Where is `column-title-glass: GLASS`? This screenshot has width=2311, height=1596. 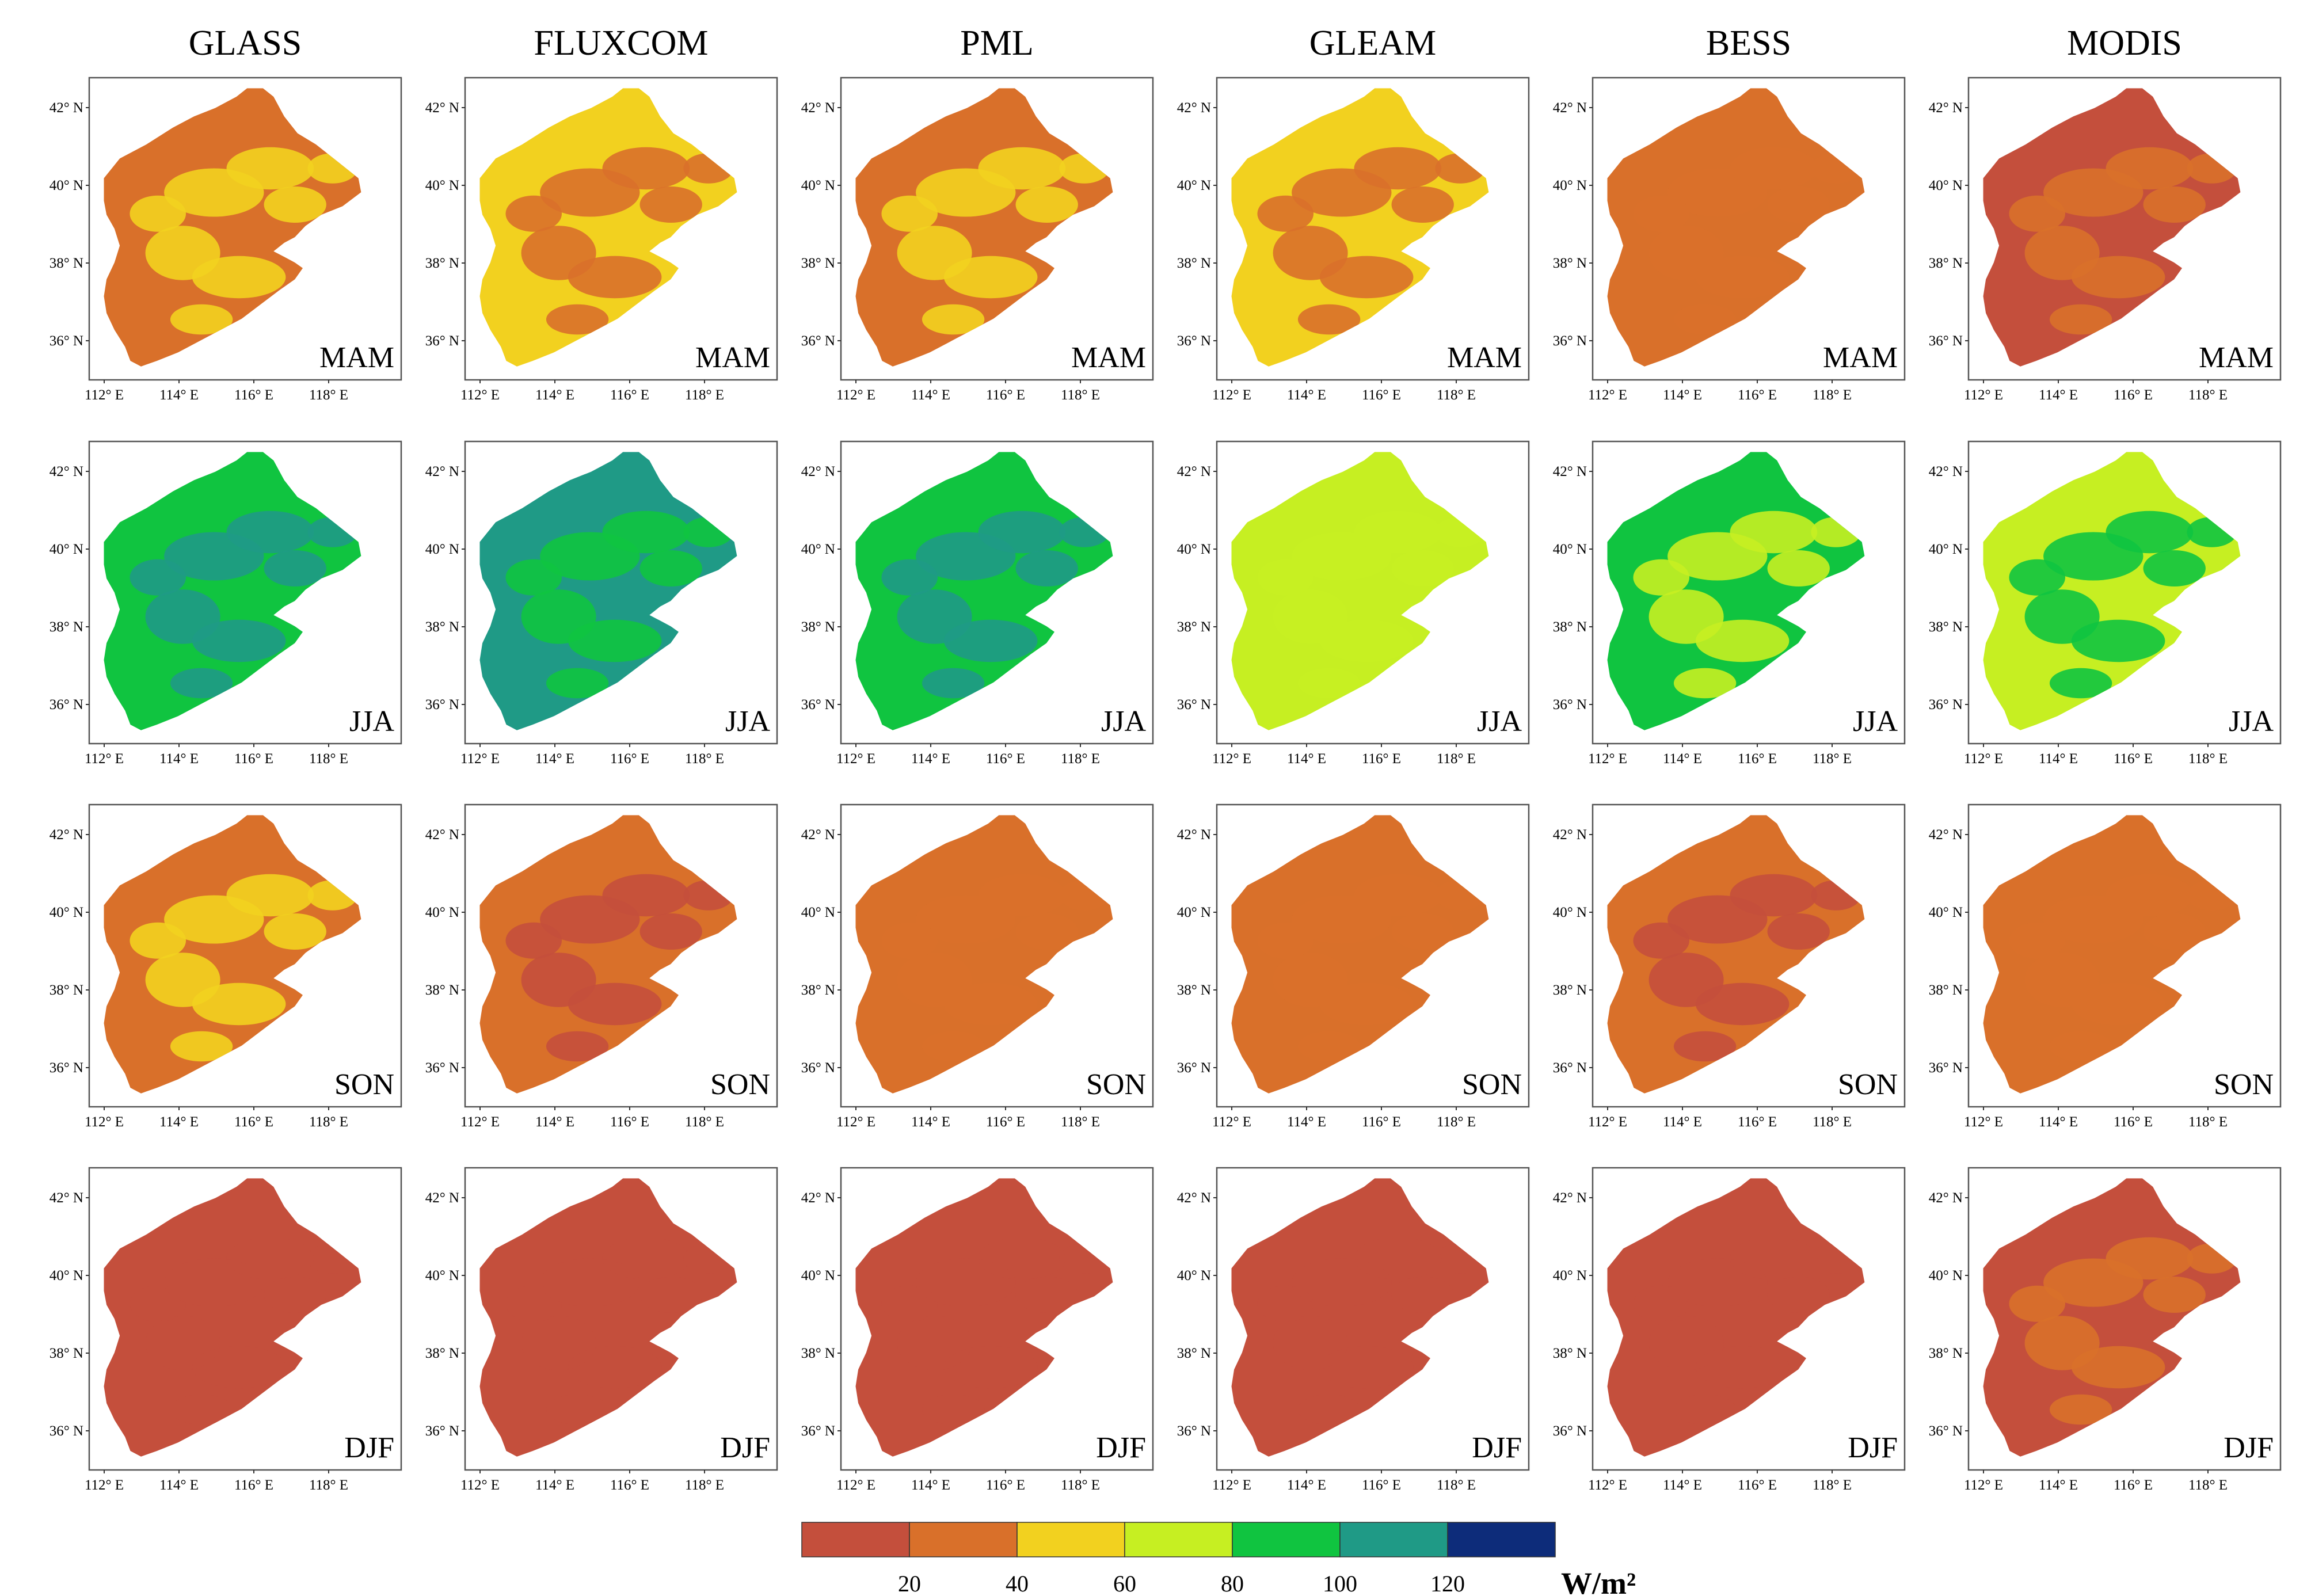 column-title-glass: GLASS is located at coordinates (245, 43).